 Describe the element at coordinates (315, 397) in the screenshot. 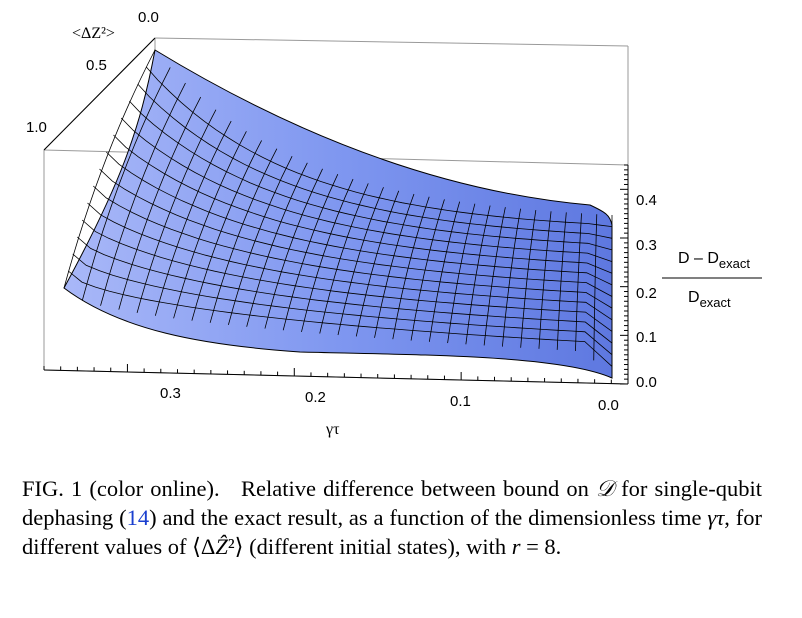

I see `x-tick-label: 0.2` at that location.